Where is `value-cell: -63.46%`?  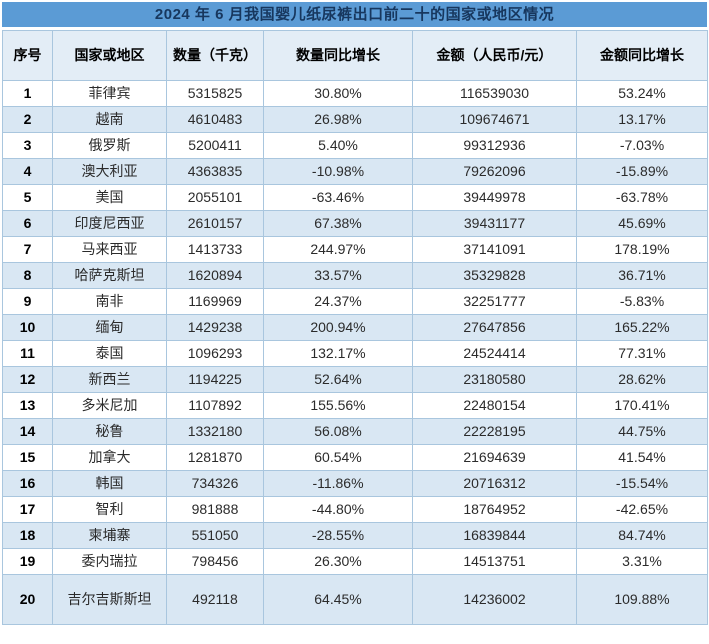
value-cell: -63.46% is located at coordinates (338, 197).